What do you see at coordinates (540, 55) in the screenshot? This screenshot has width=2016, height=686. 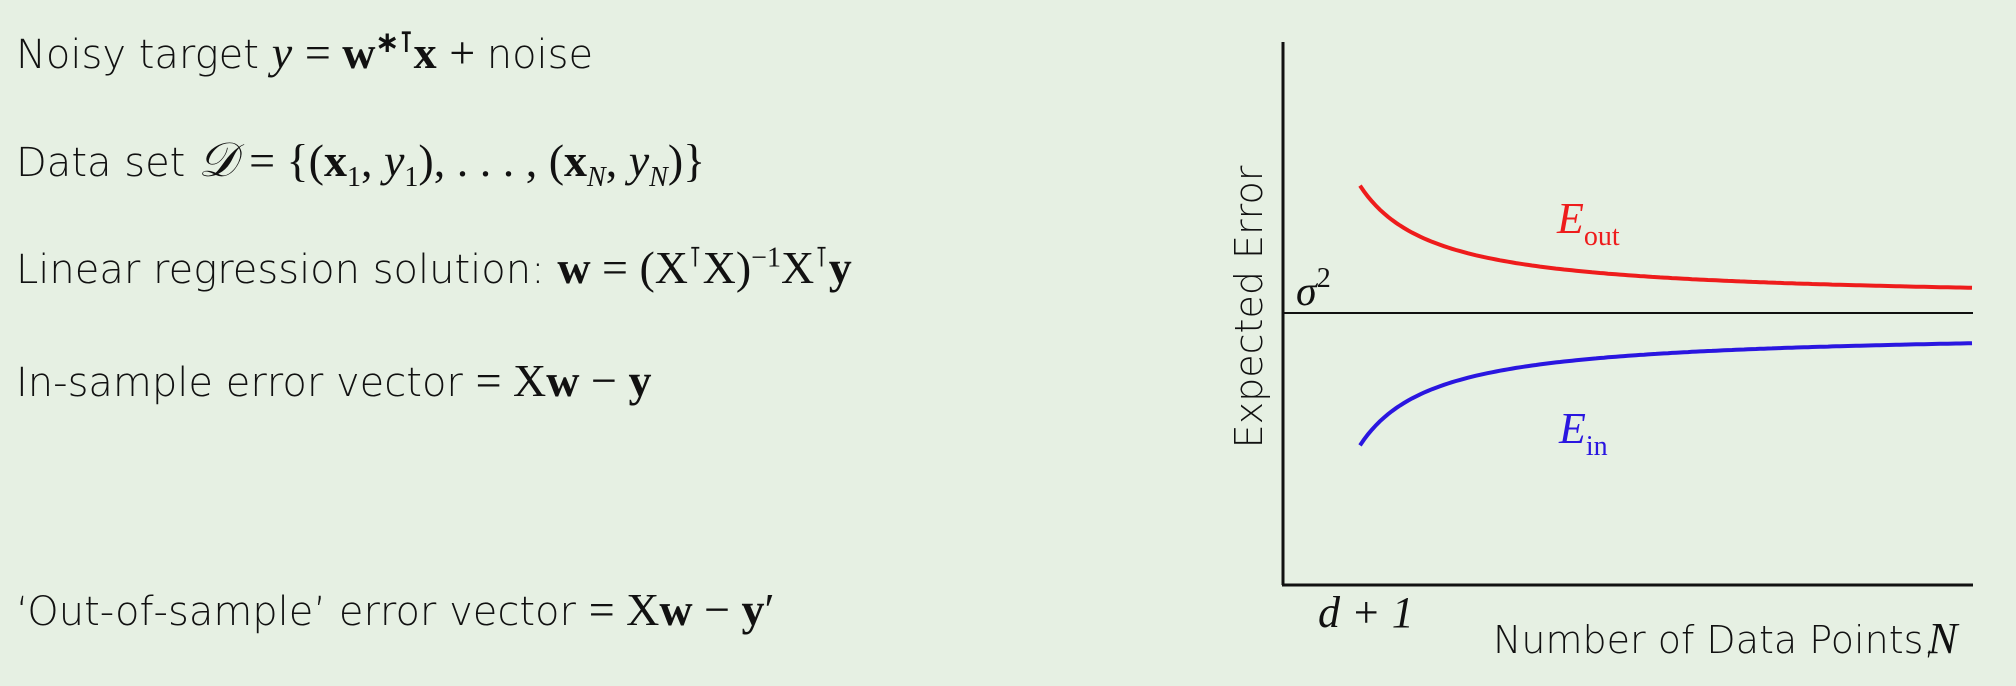 I see `noise-label: noise` at bounding box center [540, 55].